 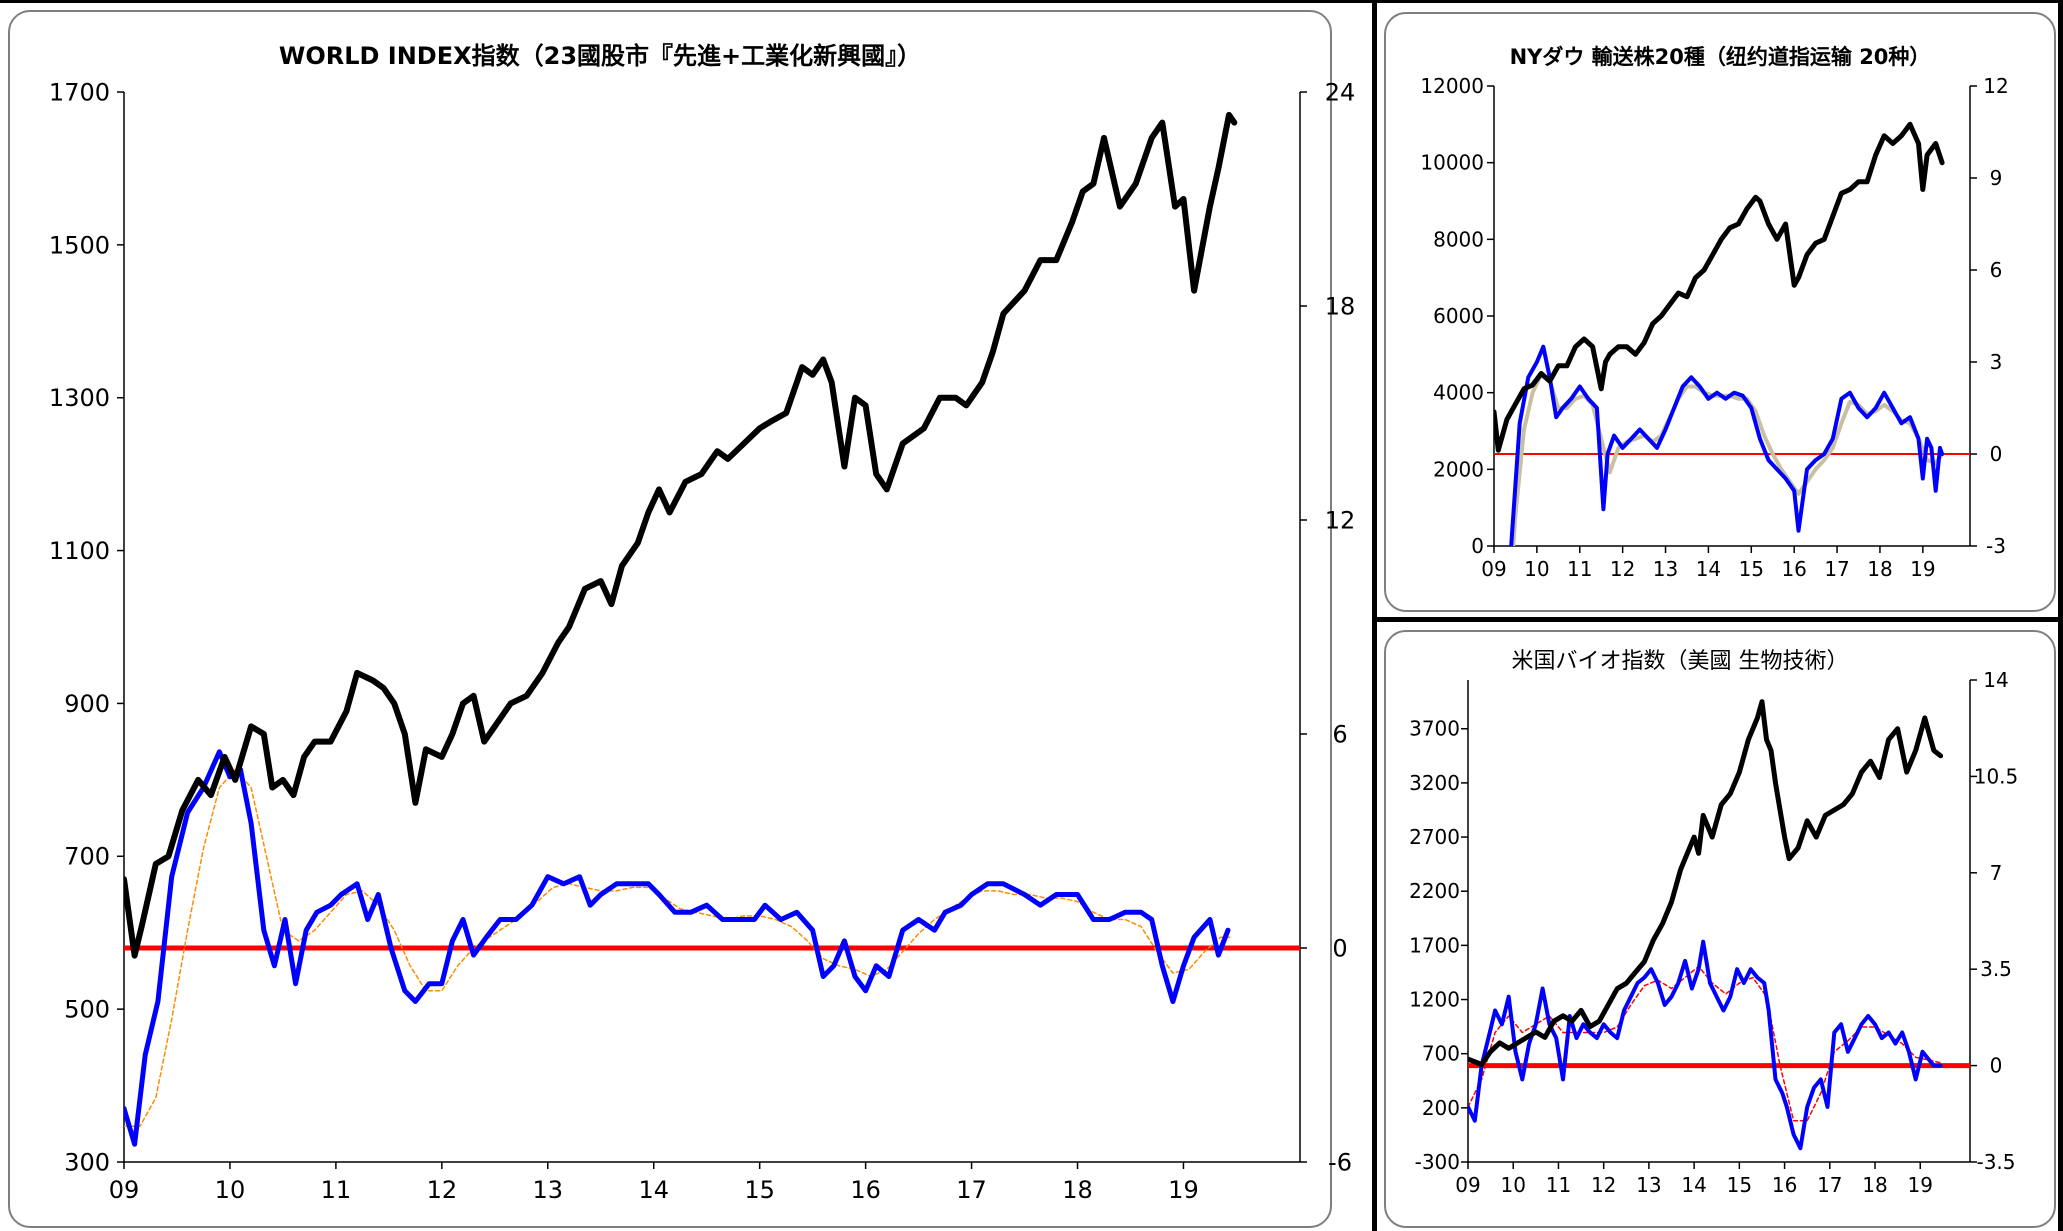 I want to click on y-left-tick-label: 1300, so click(x=79, y=398).